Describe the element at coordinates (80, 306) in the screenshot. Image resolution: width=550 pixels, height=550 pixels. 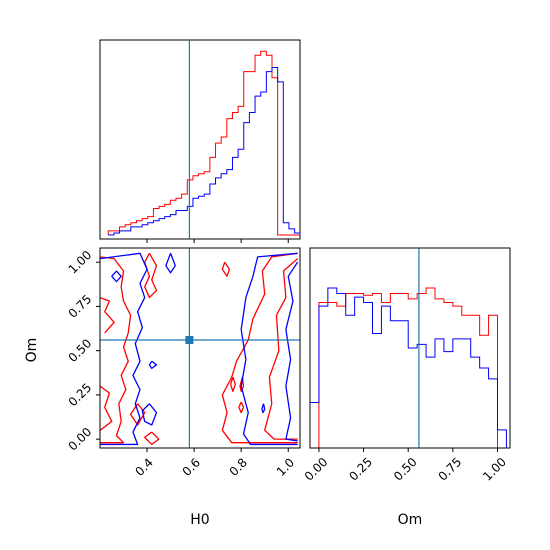
I see `contour-y-tick-label-3: 0.75` at that location.